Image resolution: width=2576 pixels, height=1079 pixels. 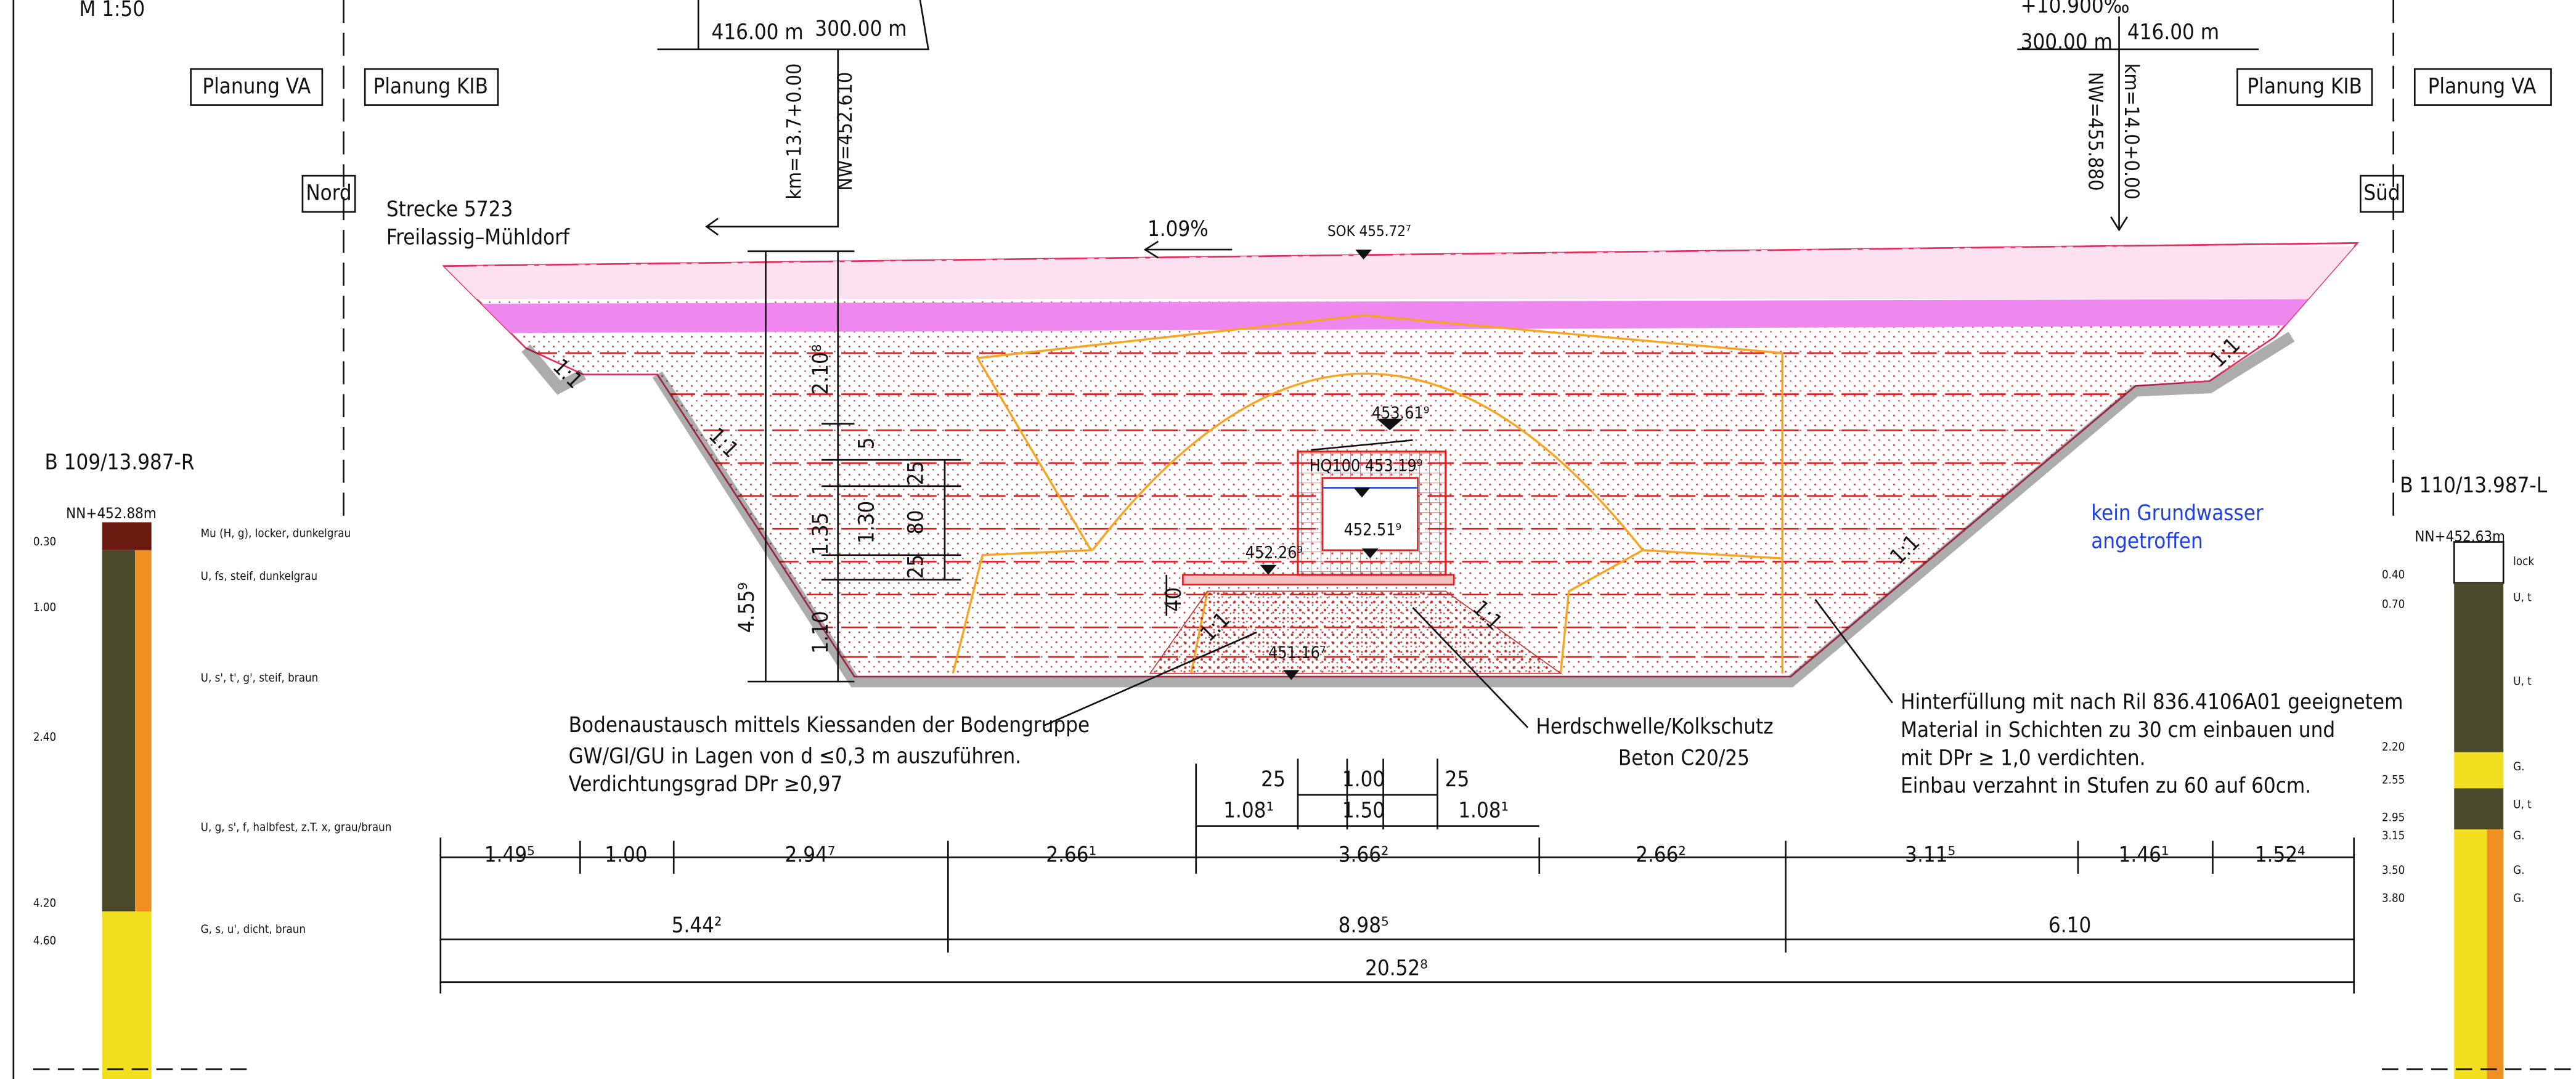 I want to click on label: 2.20, so click(x=2393, y=748).